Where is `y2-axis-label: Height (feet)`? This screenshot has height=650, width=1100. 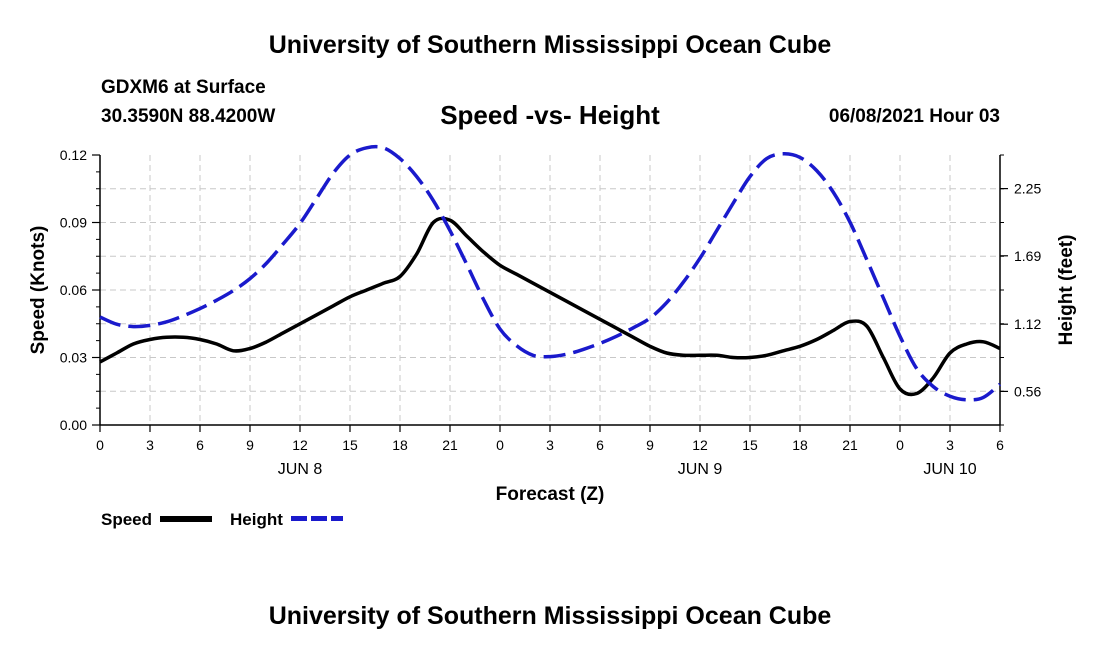 y2-axis-label: Height (feet) is located at coordinates (1066, 290).